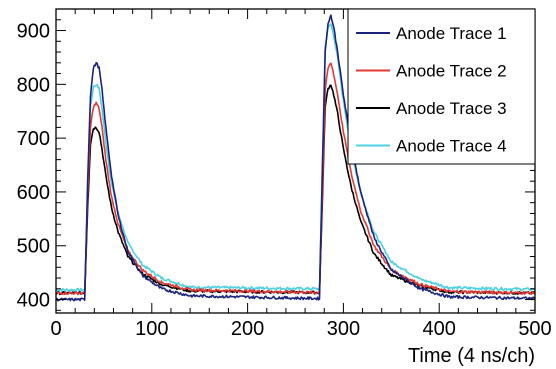  Describe the element at coordinates (33, 247) in the screenshot. I see `y-tick-label: 500` at that location.